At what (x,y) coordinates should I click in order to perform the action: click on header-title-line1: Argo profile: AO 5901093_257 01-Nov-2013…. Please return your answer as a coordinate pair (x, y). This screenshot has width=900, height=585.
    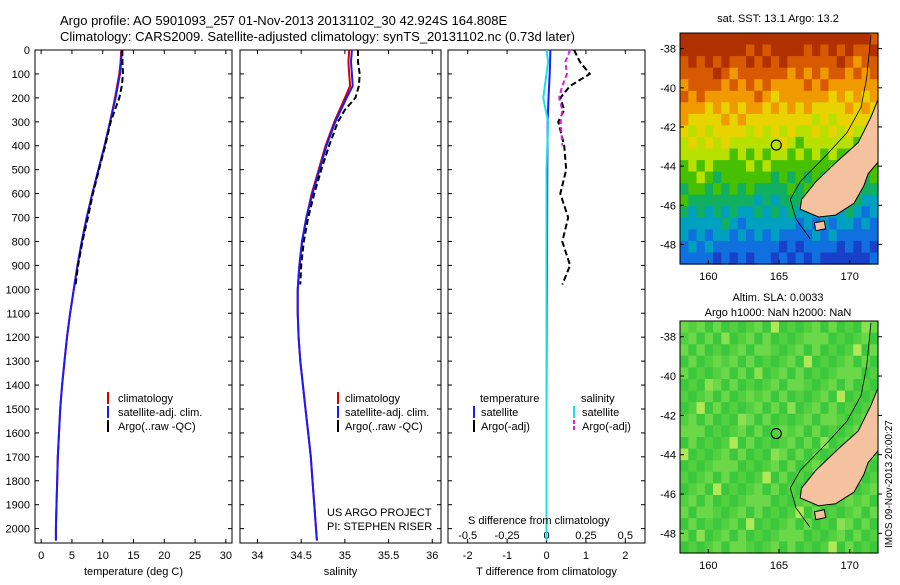
    Looking at the image, I should click on (284, 20).